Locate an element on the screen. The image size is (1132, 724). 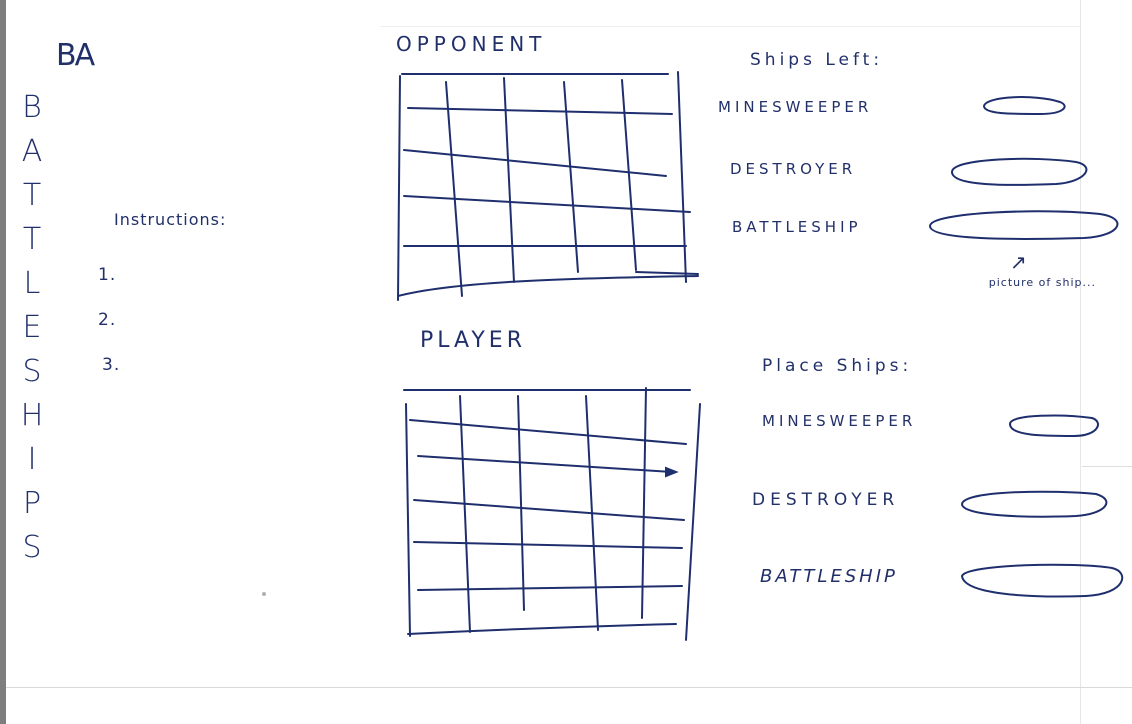
instructions-label: Instructions: is located at coordinates (170, 219).